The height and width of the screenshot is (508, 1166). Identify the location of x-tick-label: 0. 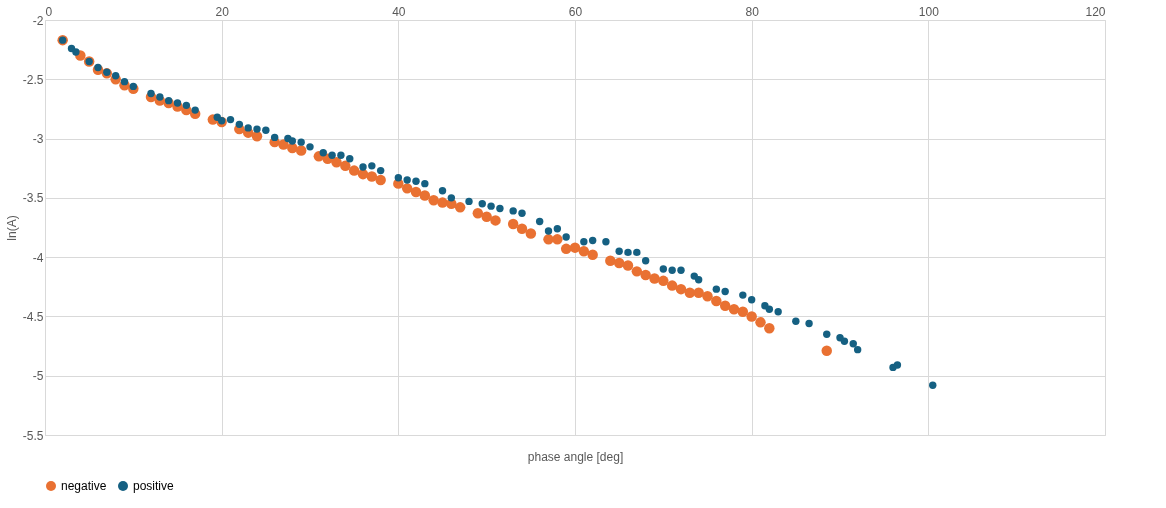
(49, 11).